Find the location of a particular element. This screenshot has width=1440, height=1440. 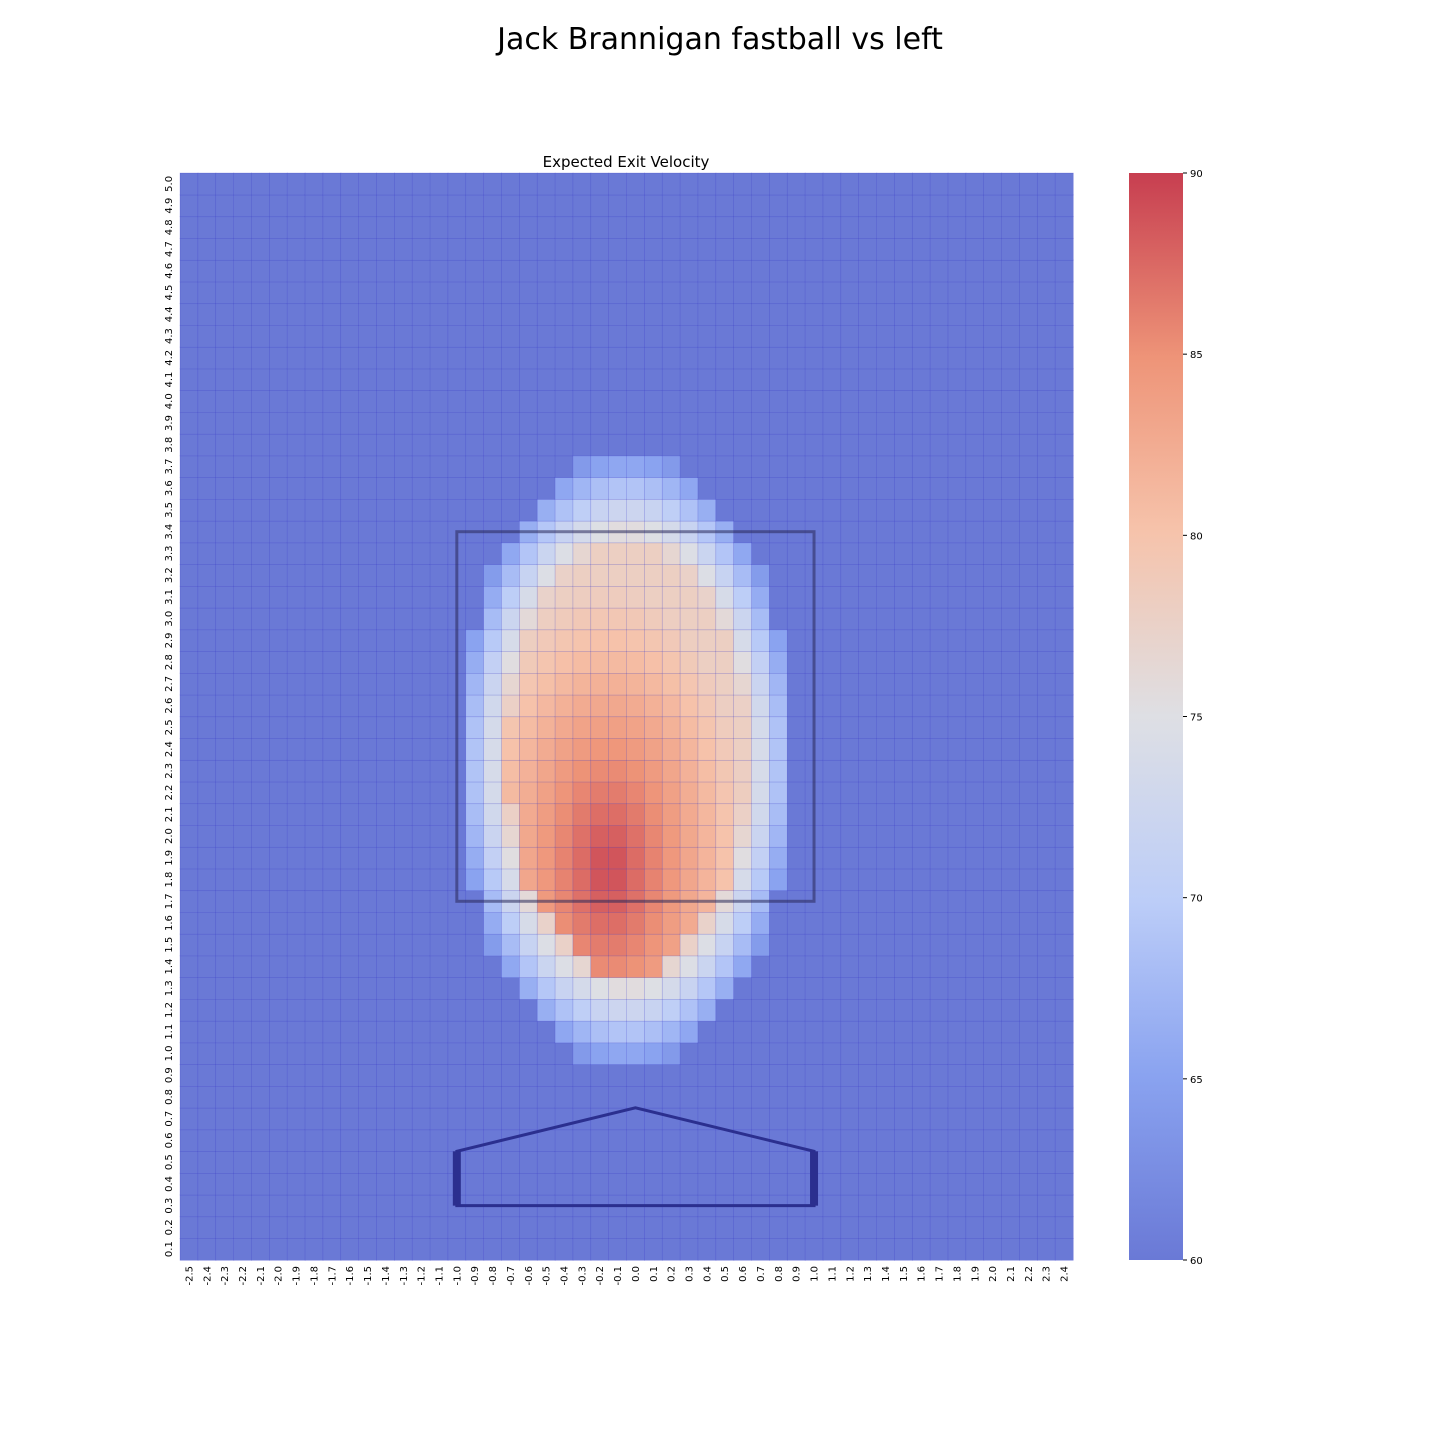

y-tick-label: 1.9 is located at coordinates (169, 858).